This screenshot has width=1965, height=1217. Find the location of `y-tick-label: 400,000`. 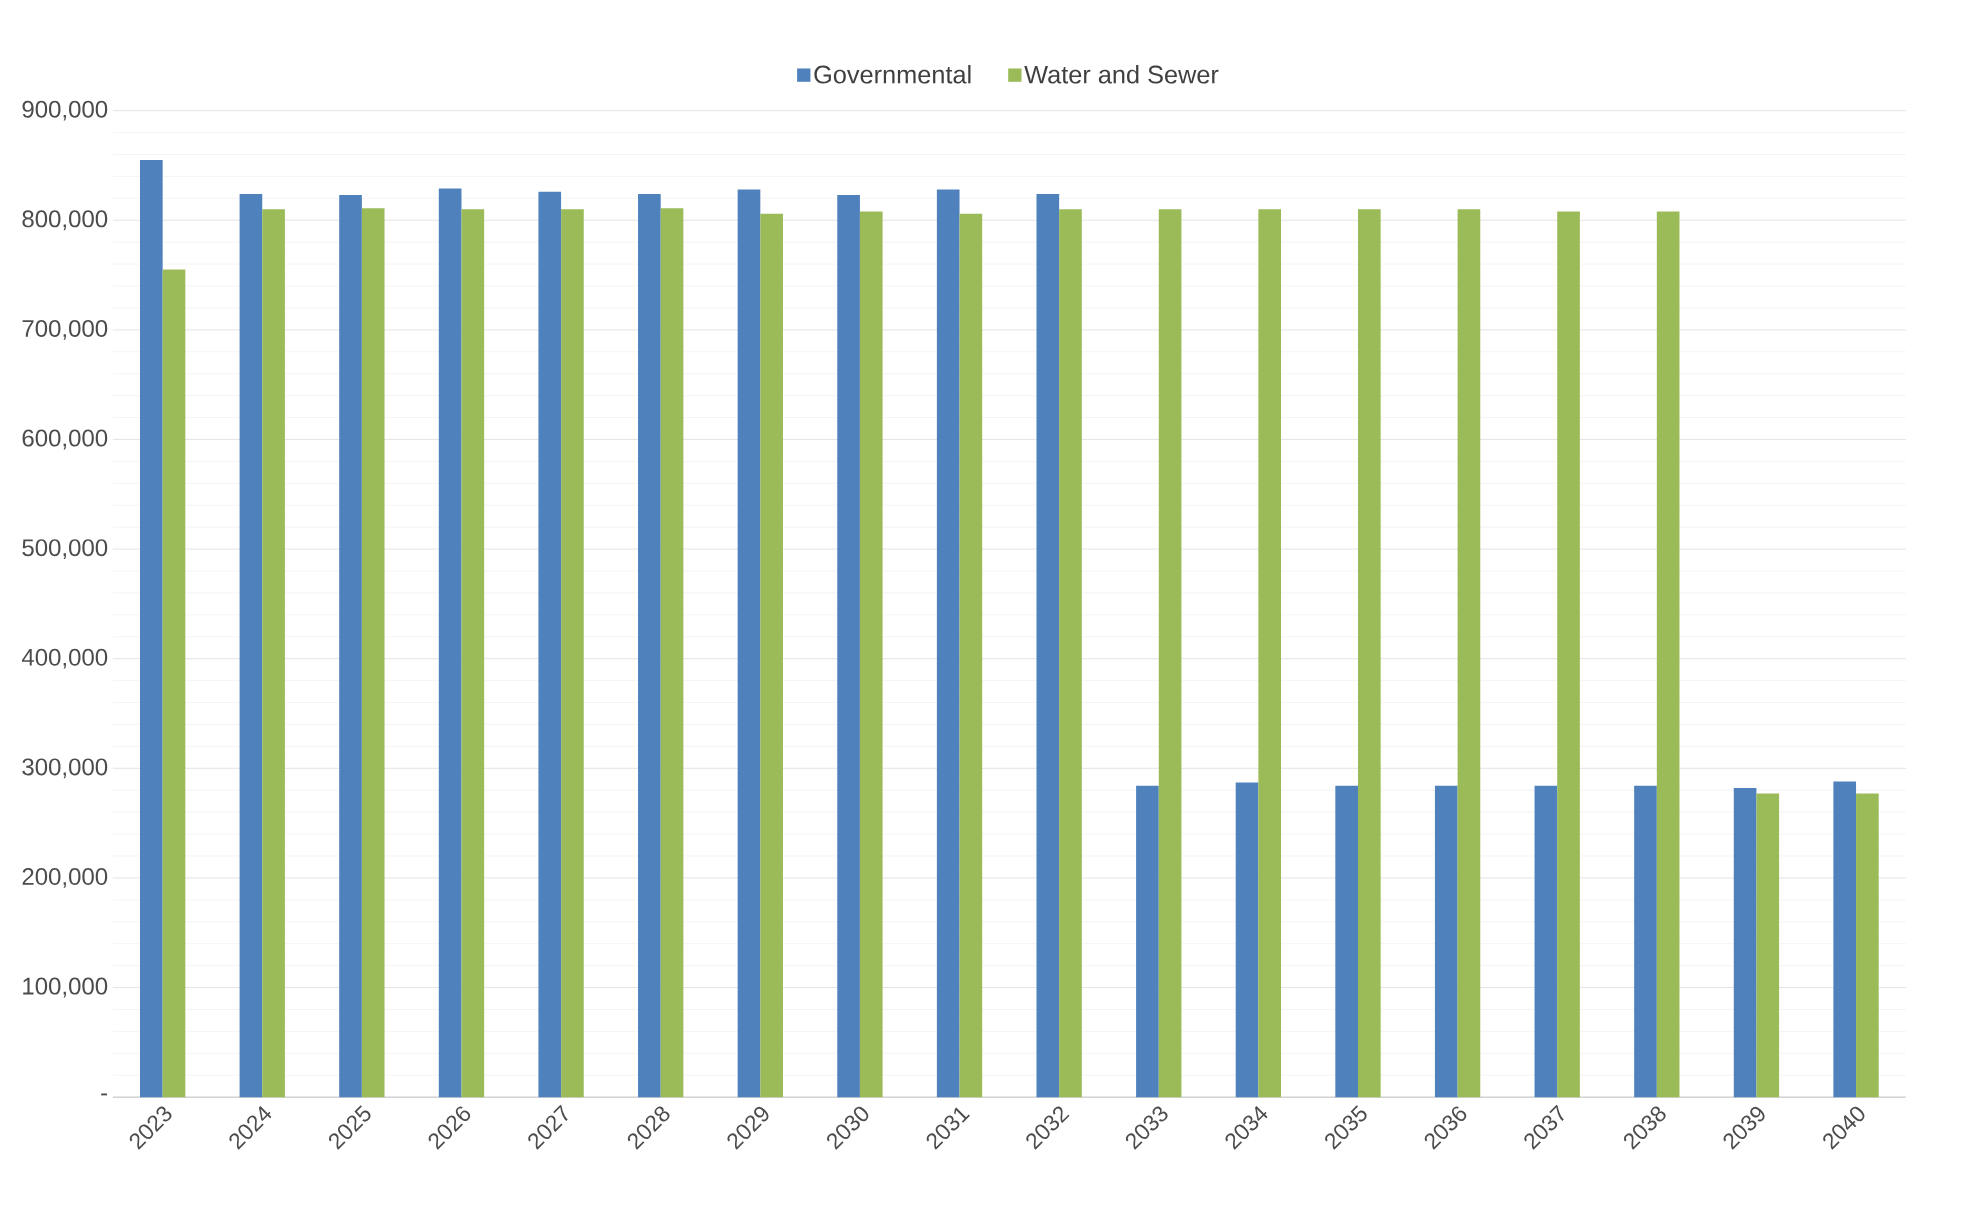

y-tick-label: 400,000 is located at coordinates (64, 658).